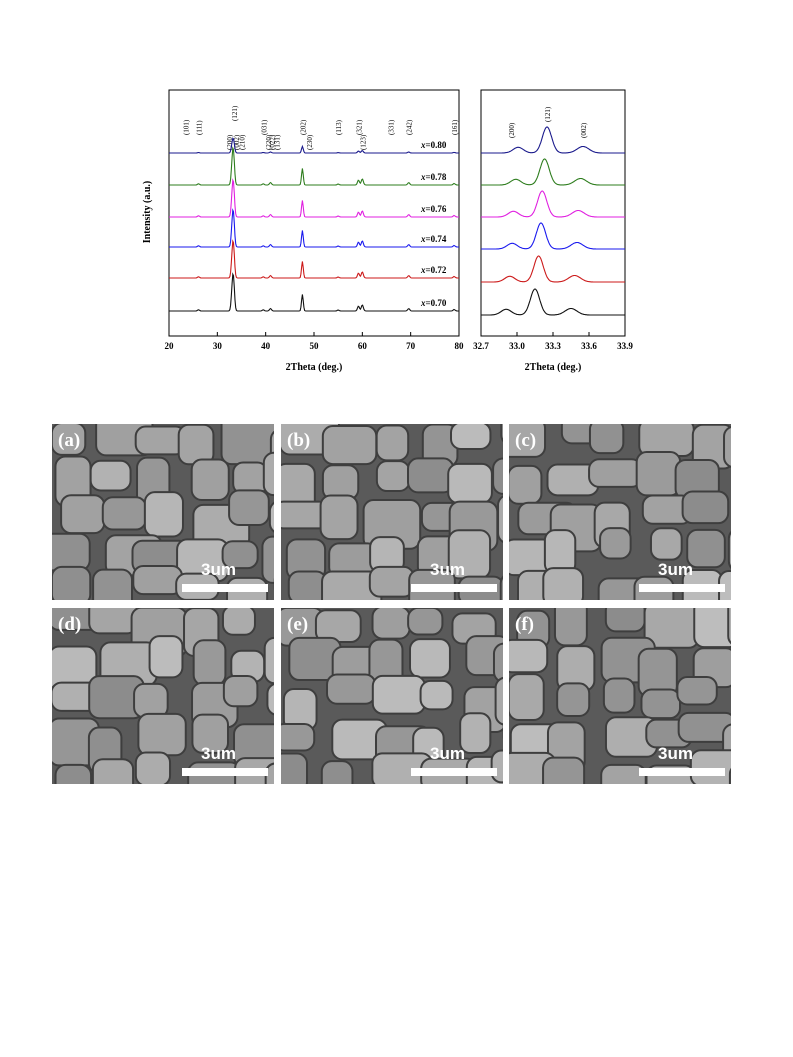  I want to click on xrd-main-xtick-label: 80, so click(460, 346).